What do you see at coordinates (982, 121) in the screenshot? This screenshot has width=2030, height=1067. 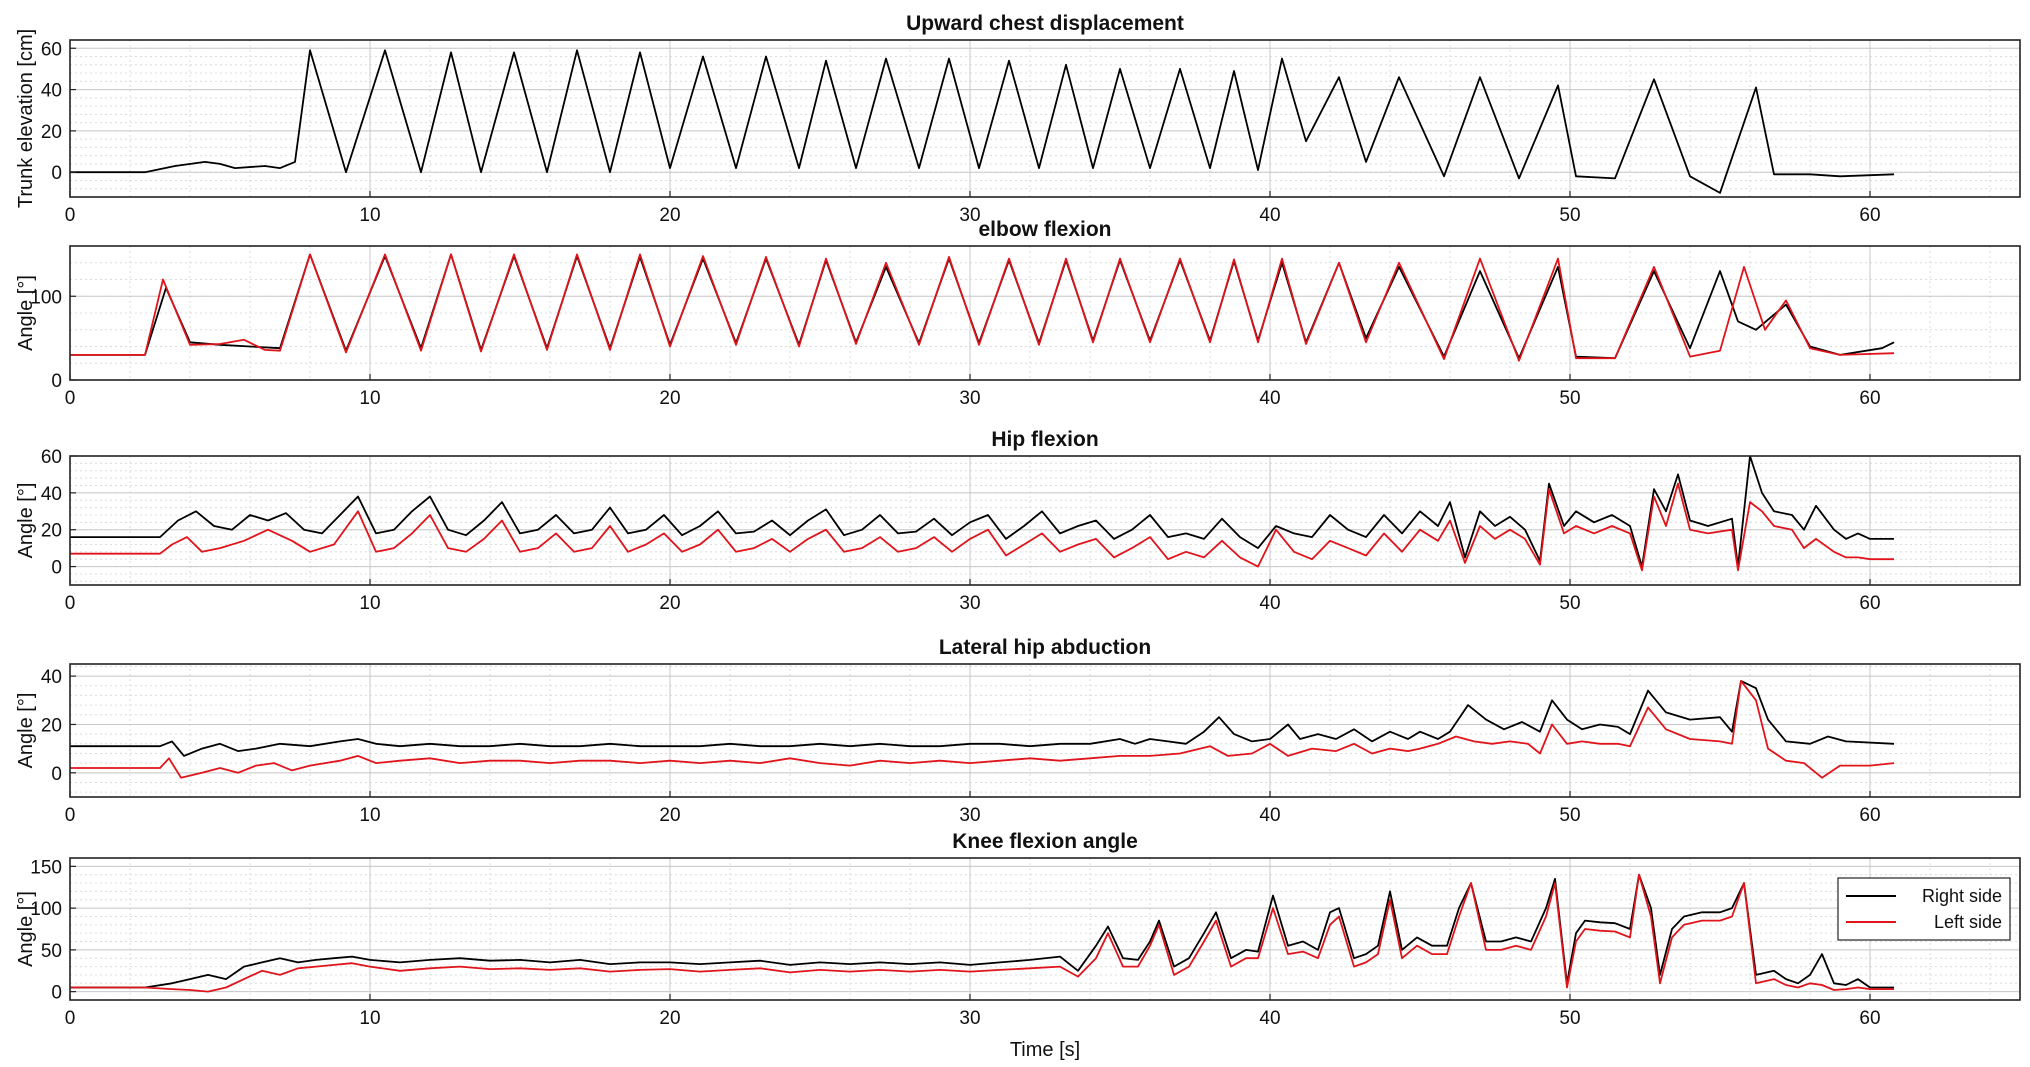 I see `series-line-trunk` at bounding box center [982, 121].